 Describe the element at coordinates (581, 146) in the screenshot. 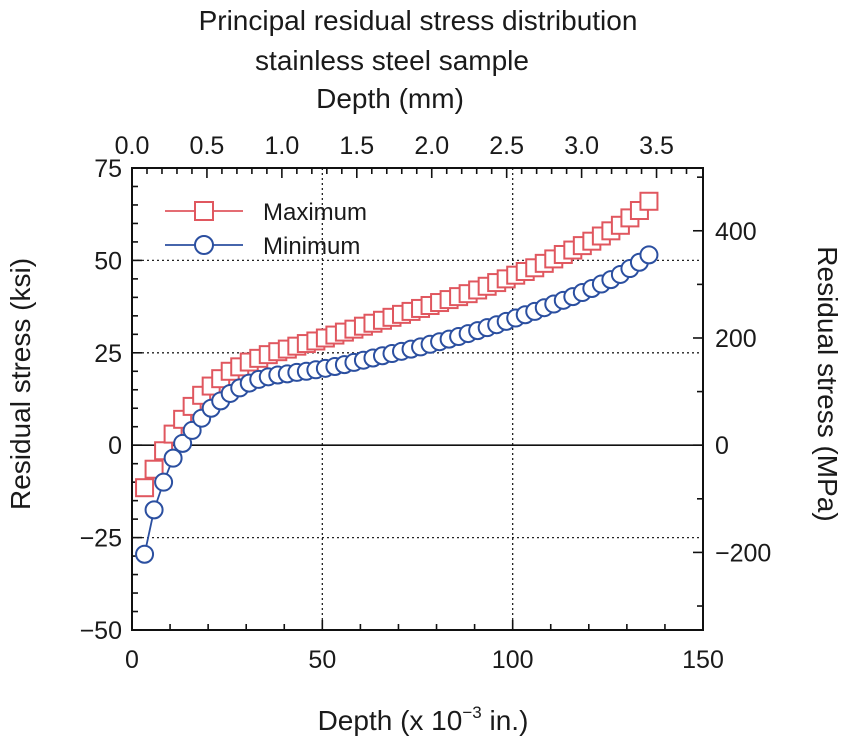

I see `top-x-tick-label-6: 3.0` at that location.